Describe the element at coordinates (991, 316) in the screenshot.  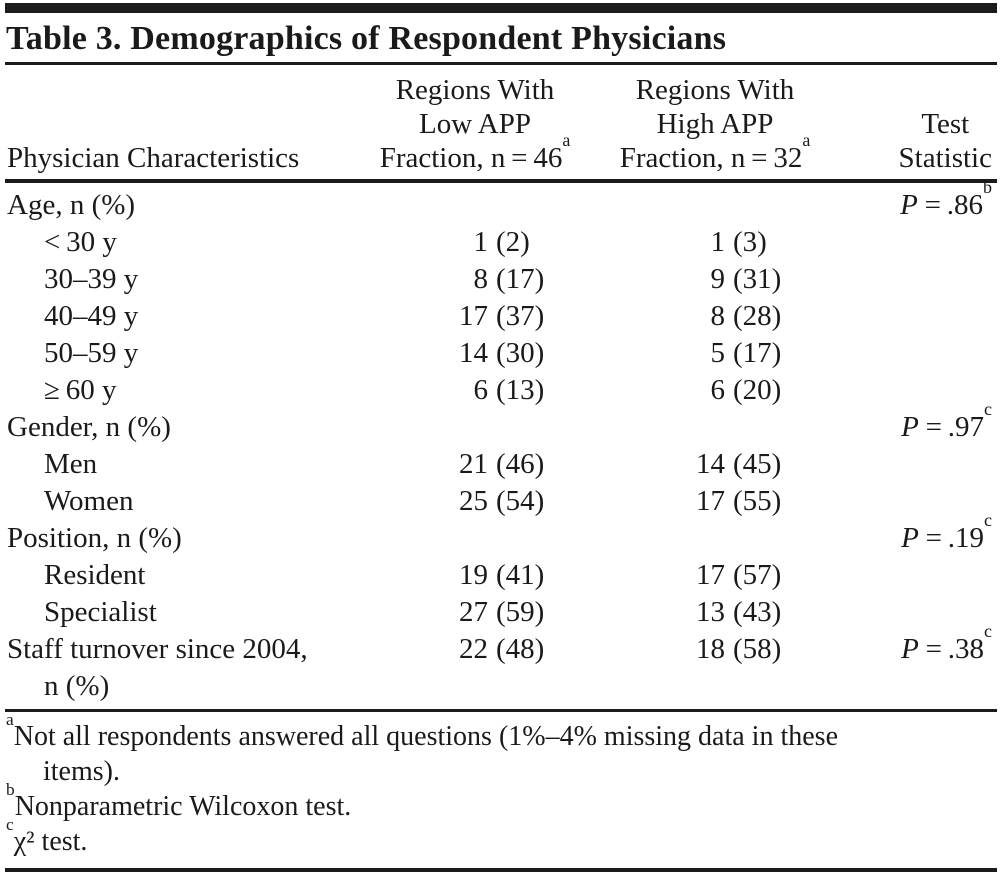
I see `p-value` at that location.